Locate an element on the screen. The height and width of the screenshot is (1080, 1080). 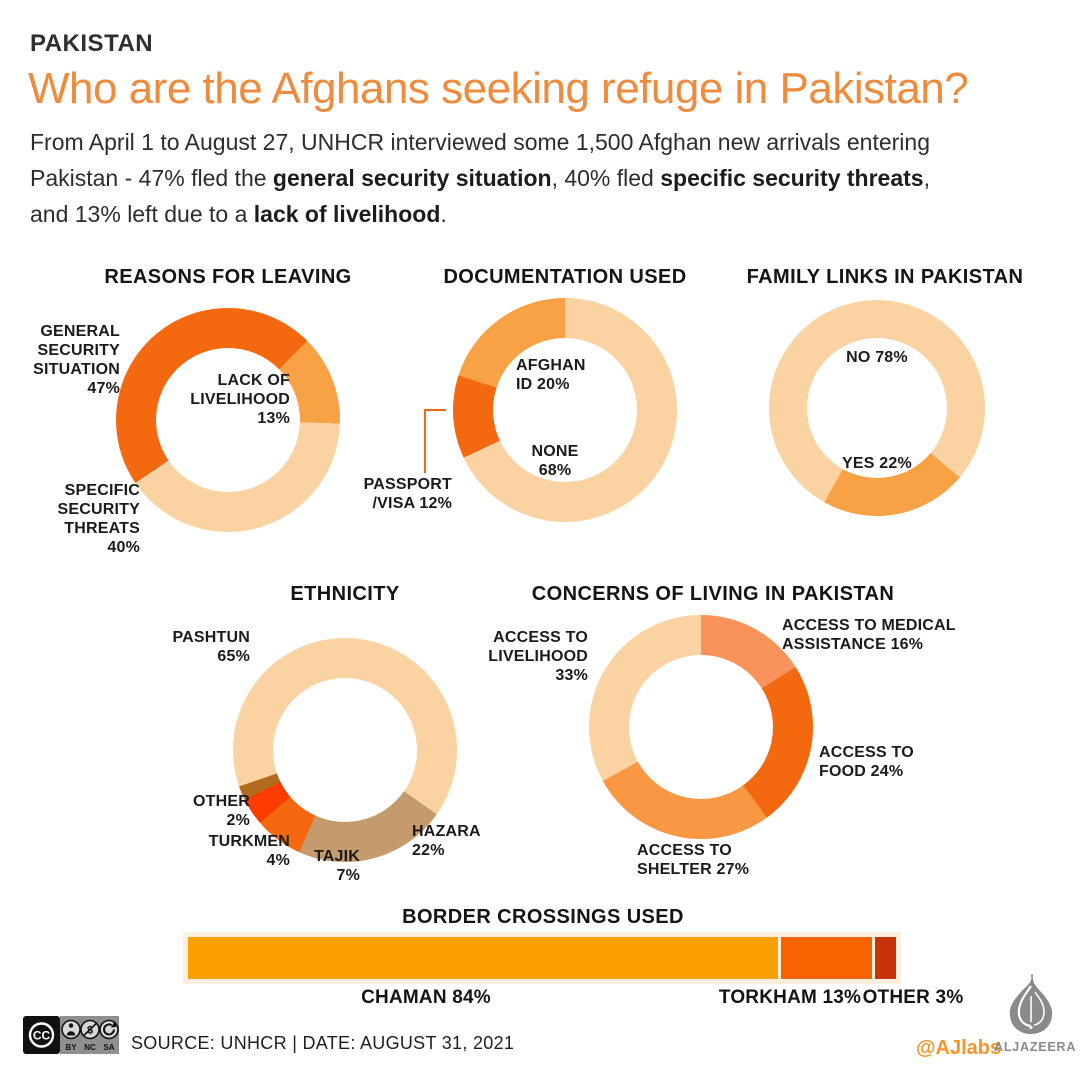
svg-text: BY is located at coordinates (71, 1047).